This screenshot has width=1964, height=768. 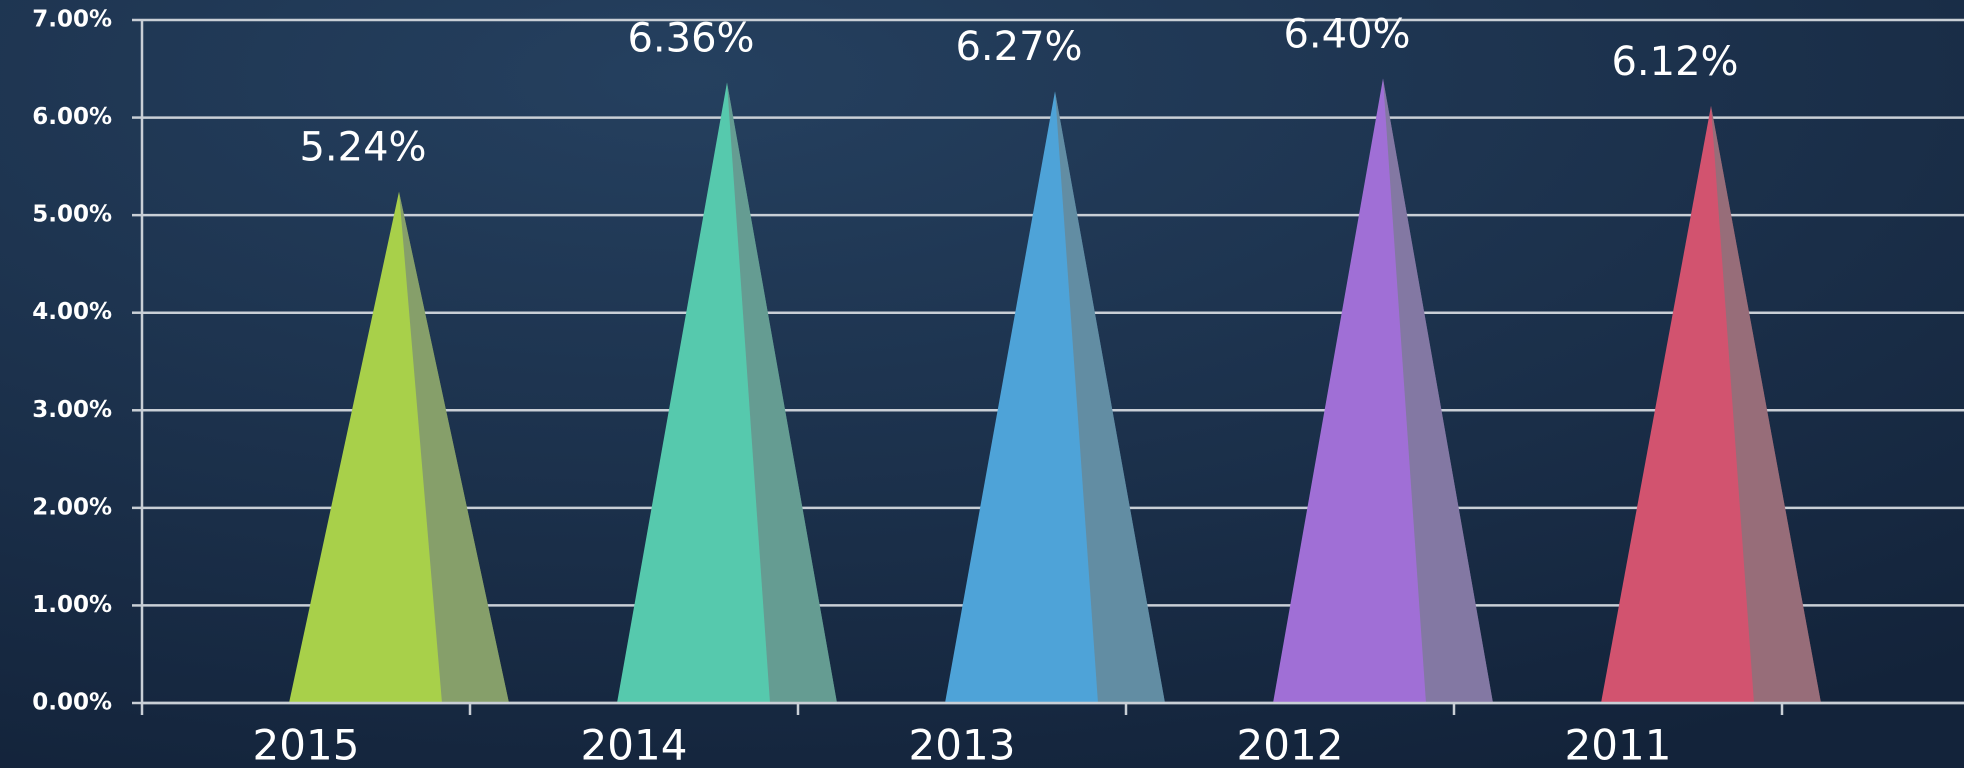 What do you see at coordinates (72, 312) in the screenshot?
I see `y-tick-label: 4.00%` at bounding box center [72, 312].